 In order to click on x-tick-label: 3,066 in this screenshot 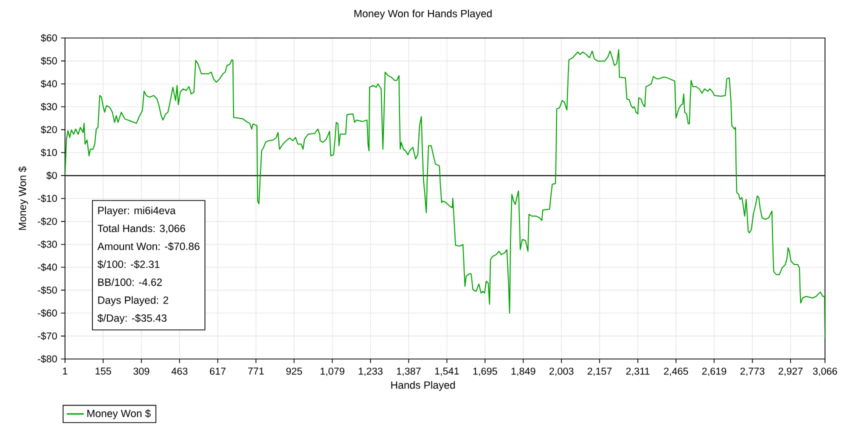, I will do `click(825, 372)`.